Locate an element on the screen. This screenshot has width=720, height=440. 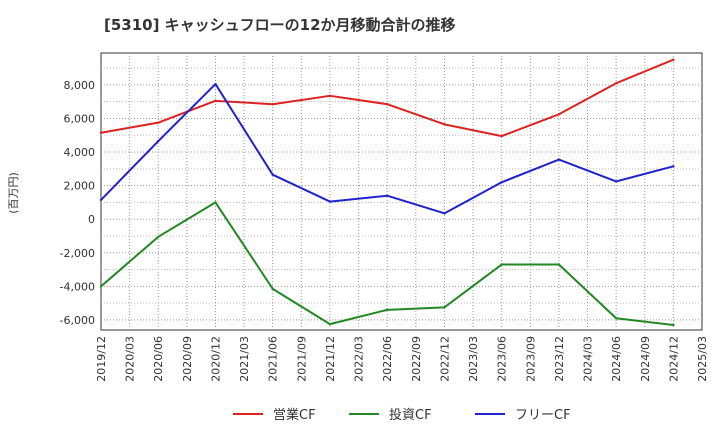
y-axis-label: (百万円) is located at coordinates (13, 193).